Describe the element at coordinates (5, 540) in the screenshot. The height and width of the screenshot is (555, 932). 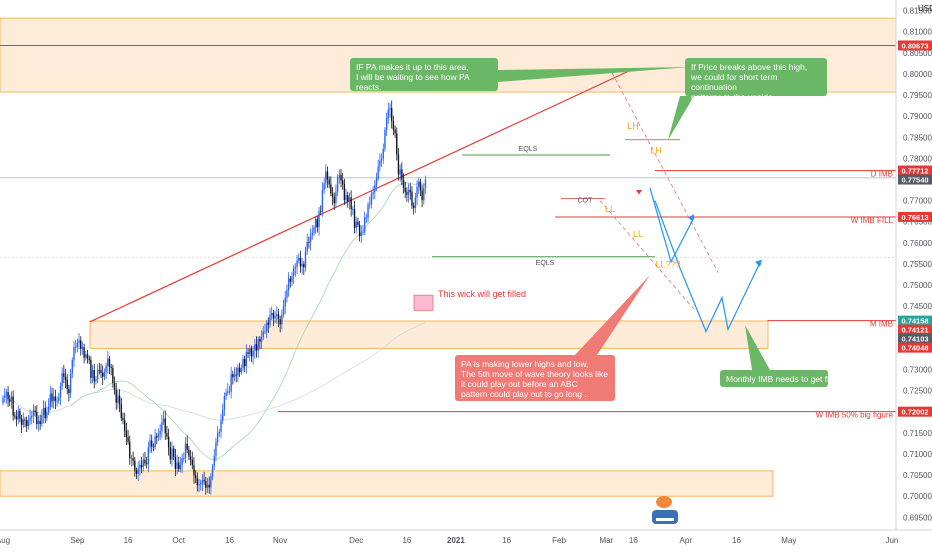
I see `time-tick: Aug` at that location.